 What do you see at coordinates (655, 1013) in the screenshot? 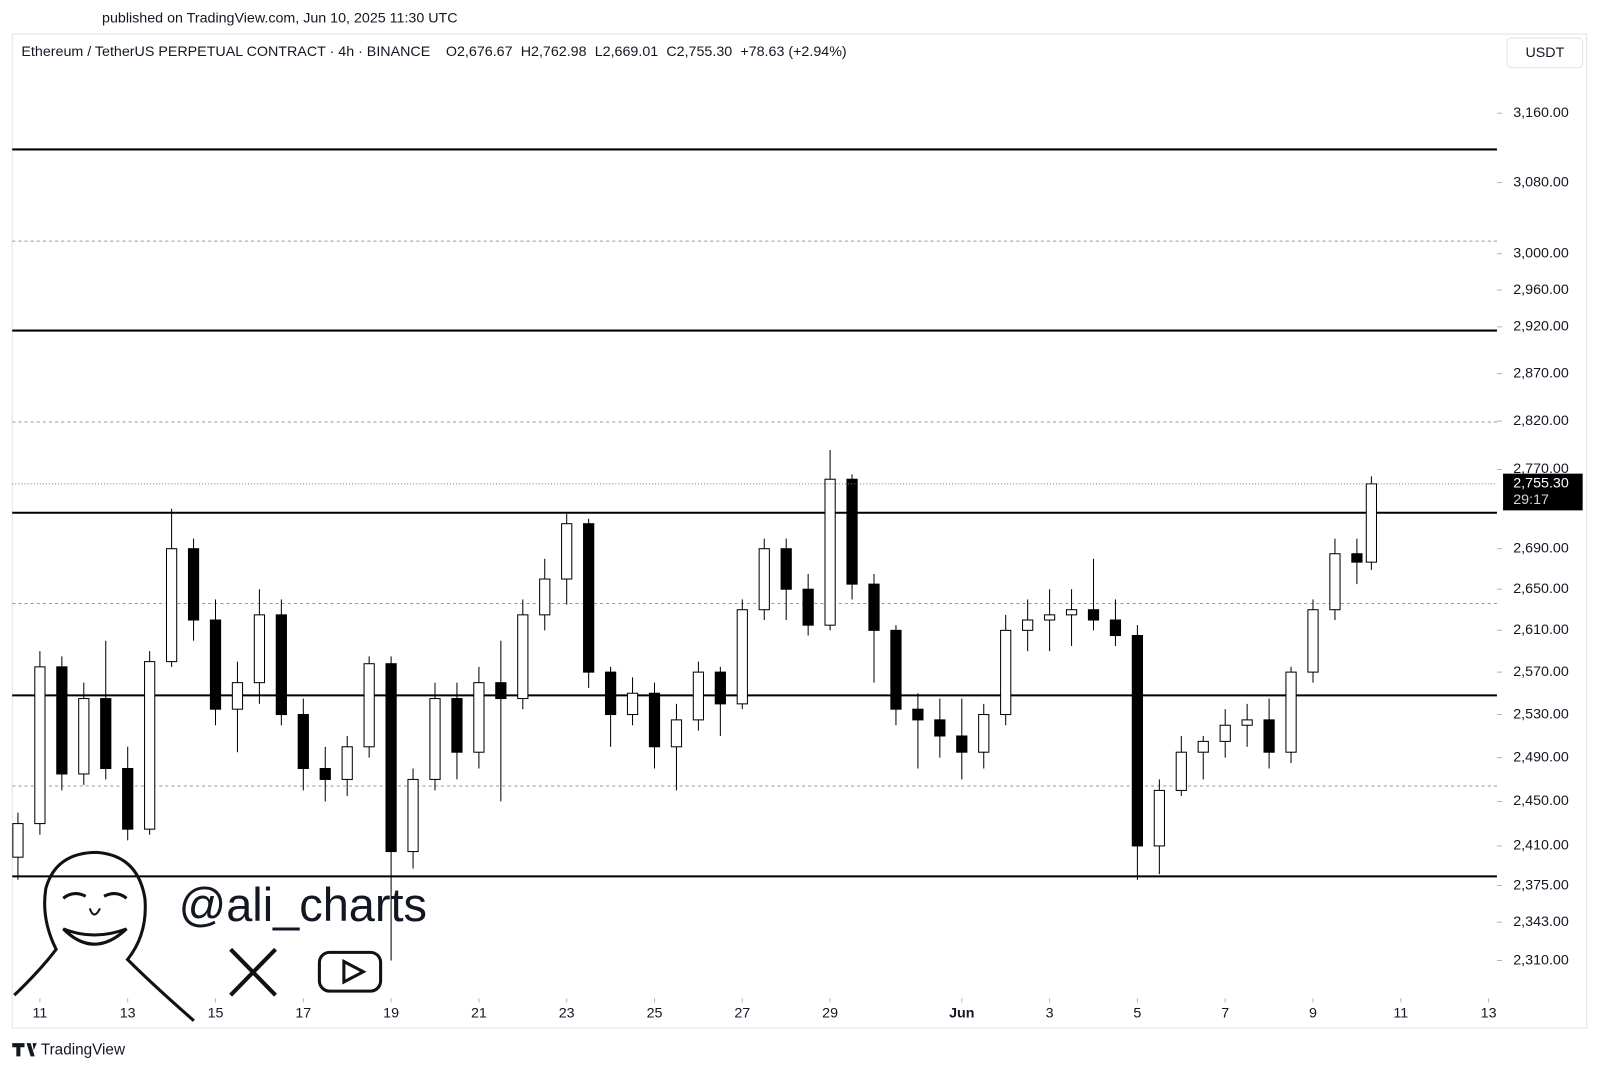
I see `x-tick-label: 25` at bounding box center [655, 1013].